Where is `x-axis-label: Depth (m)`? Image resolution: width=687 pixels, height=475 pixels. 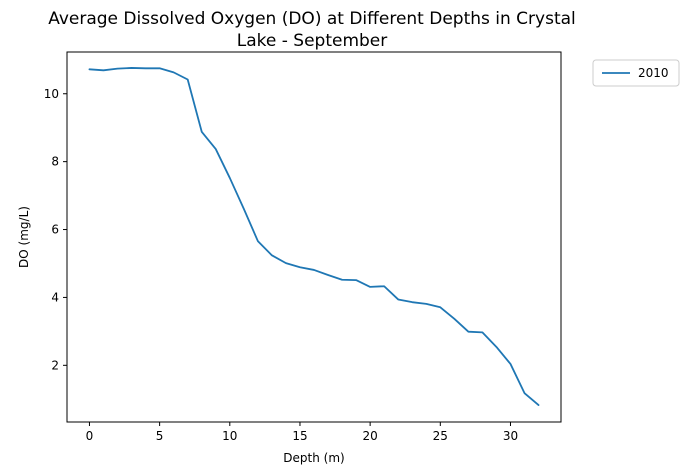
x-axis-label: Depth (m) is located at coordinates (313, 458).